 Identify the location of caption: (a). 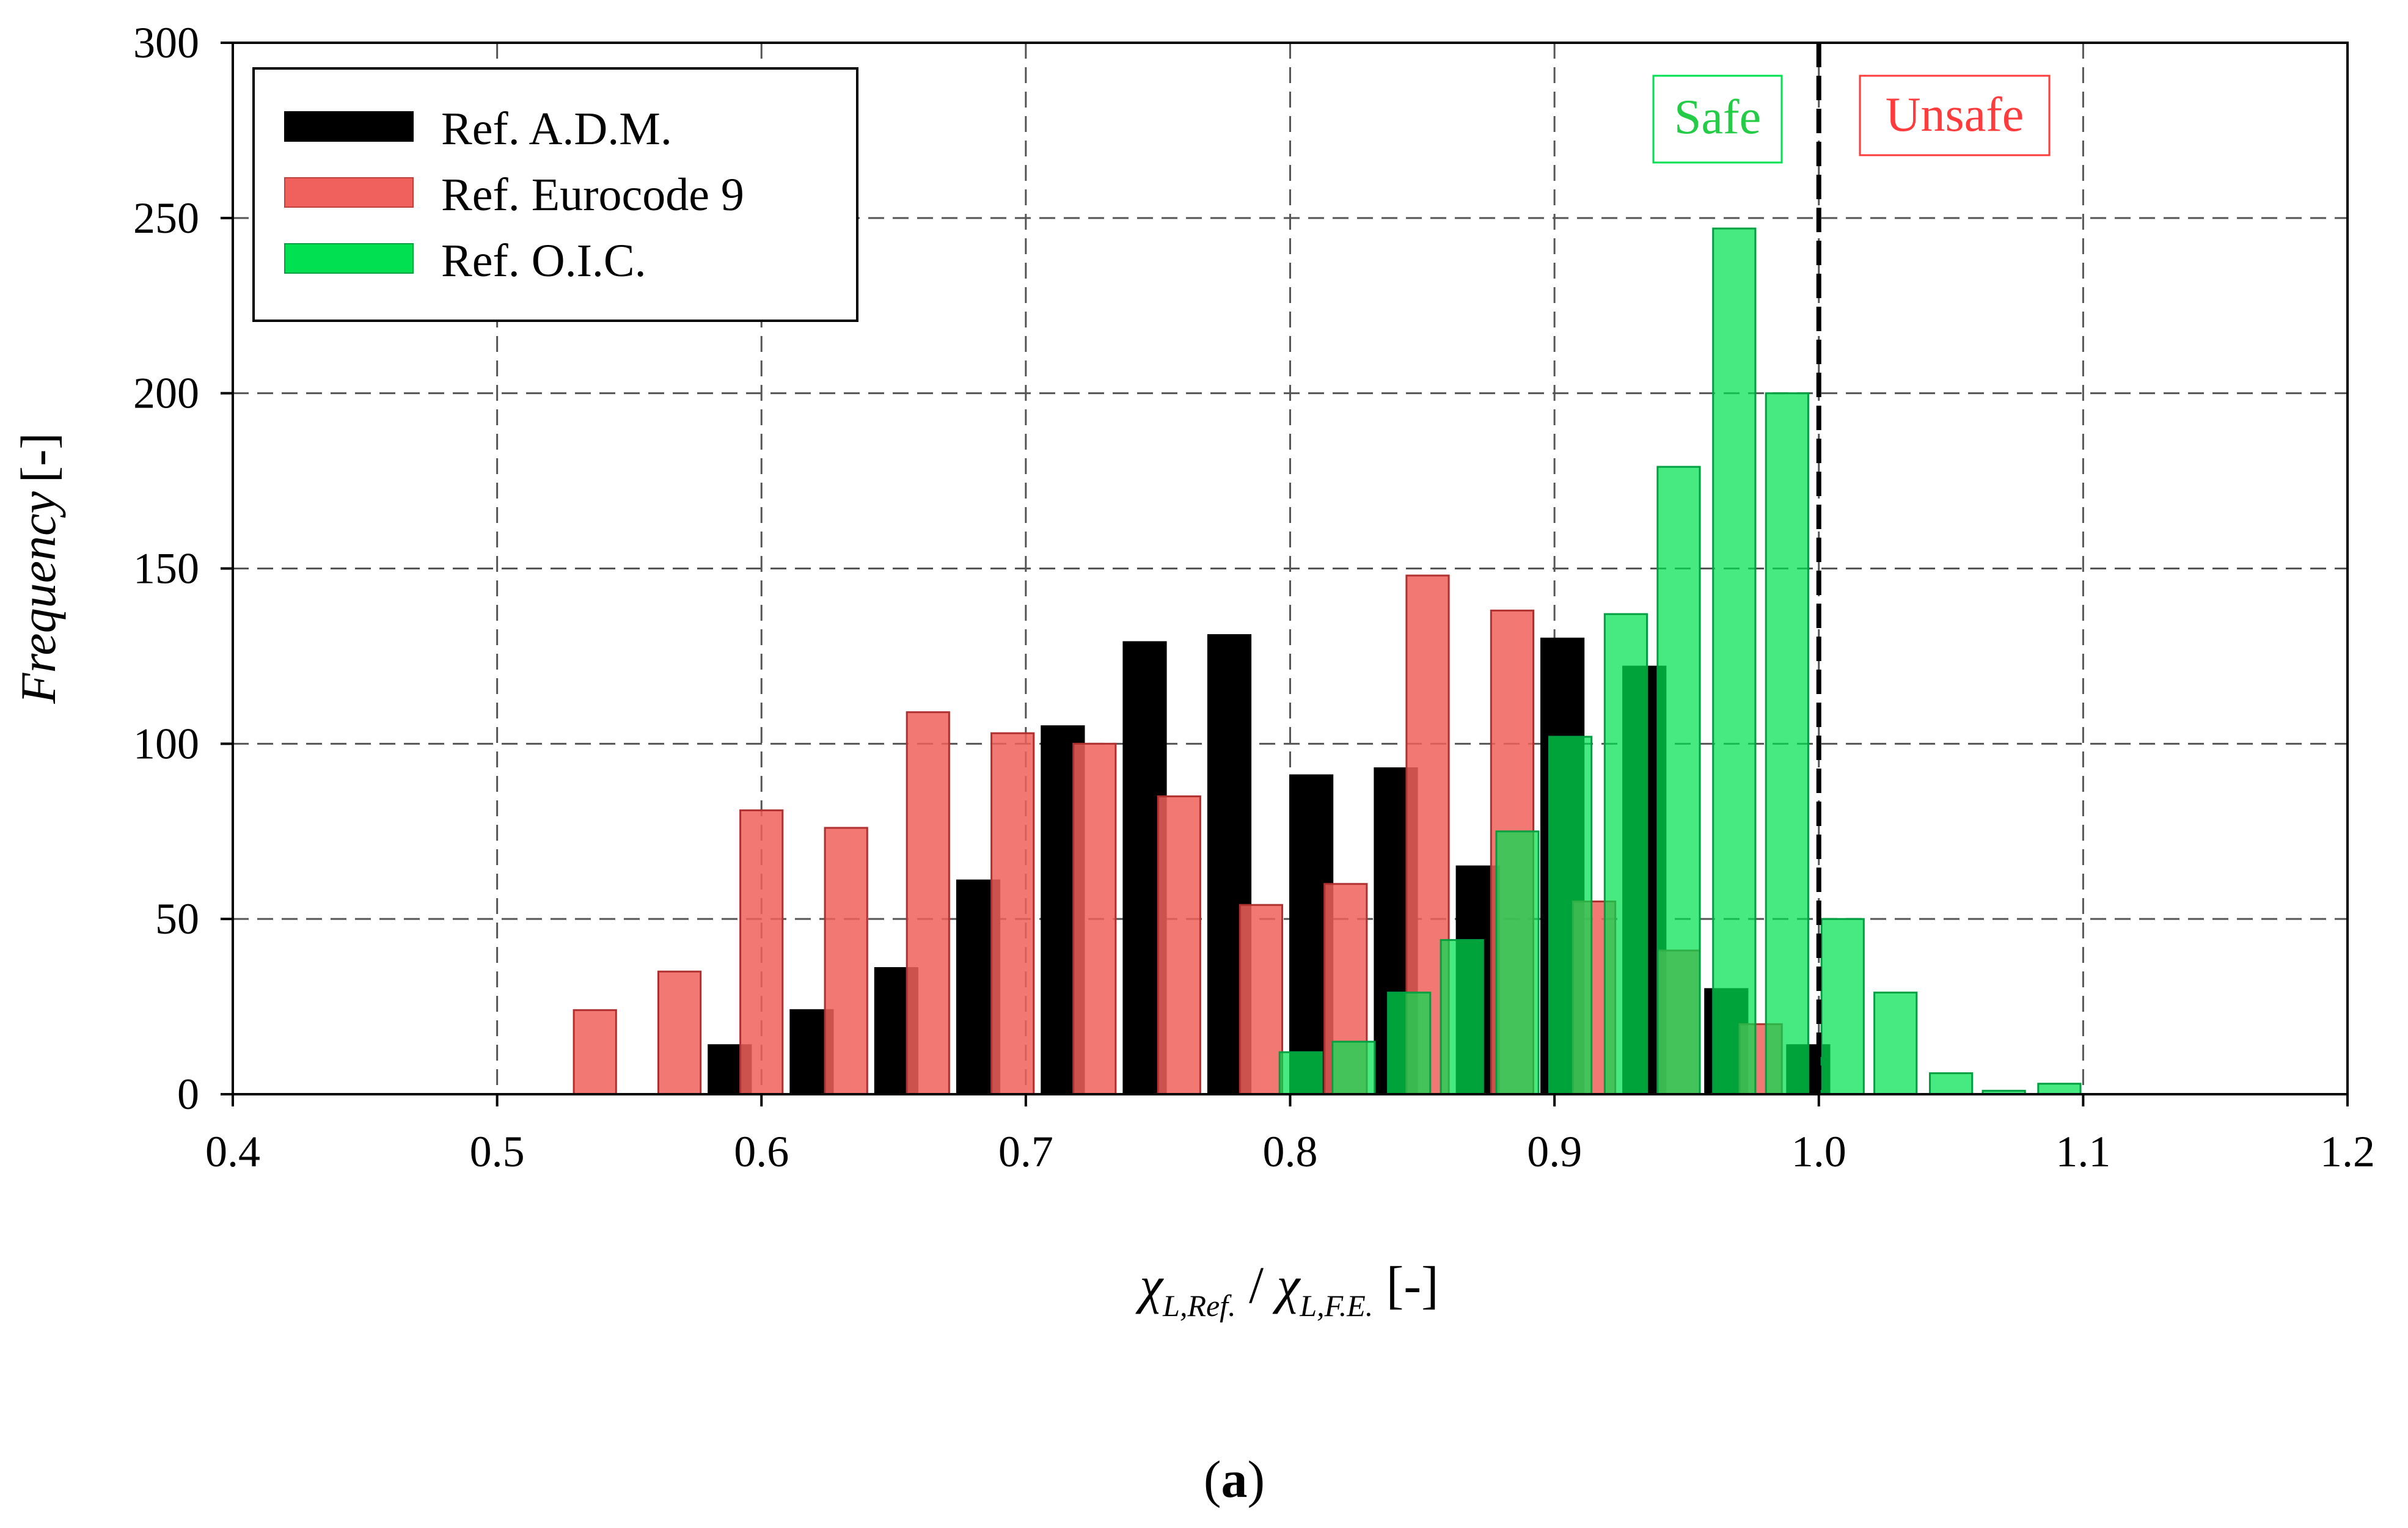
(1234, 1479).